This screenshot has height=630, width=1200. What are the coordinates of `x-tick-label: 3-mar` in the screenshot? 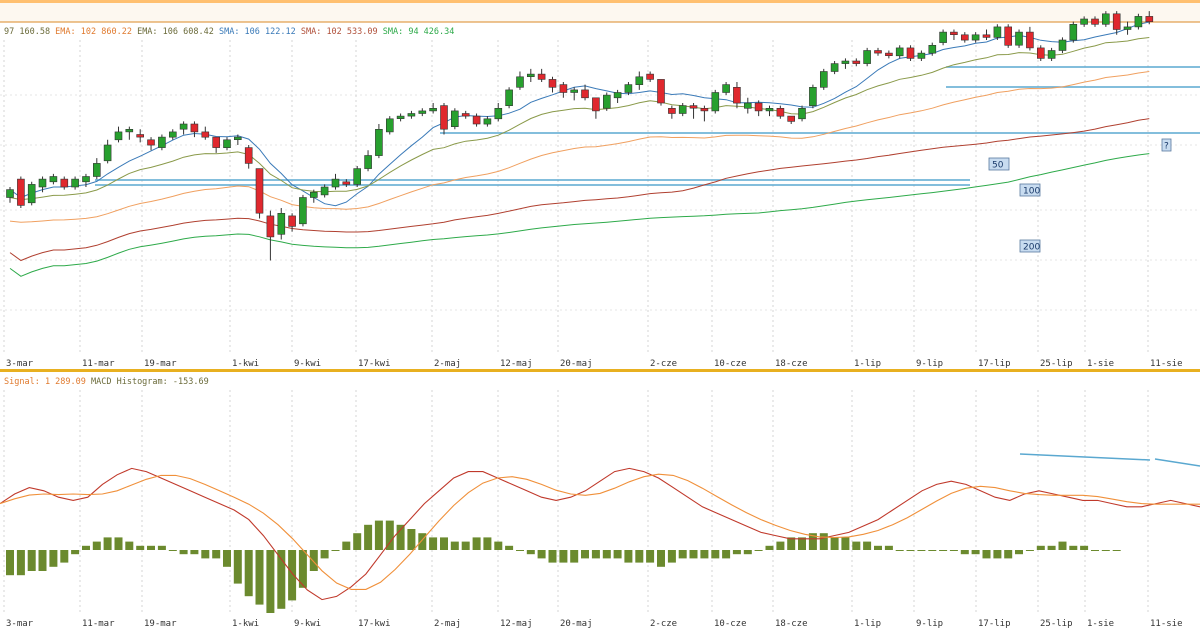 It's located at (20, 624).